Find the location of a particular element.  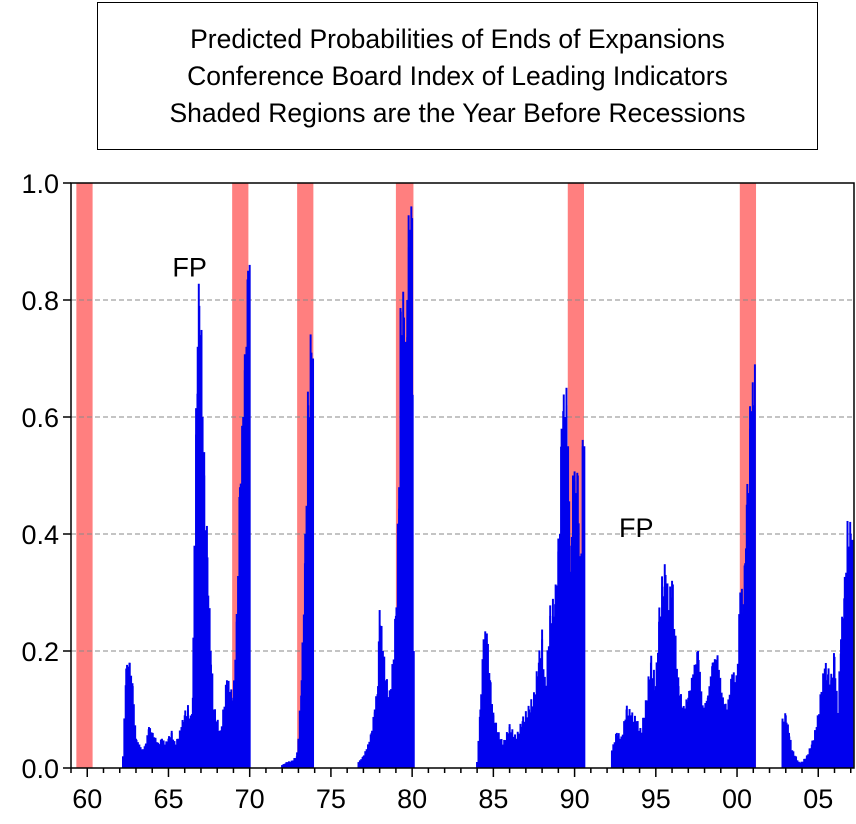

x-tick-label-7: 95 is located at coordinates (656, 799).